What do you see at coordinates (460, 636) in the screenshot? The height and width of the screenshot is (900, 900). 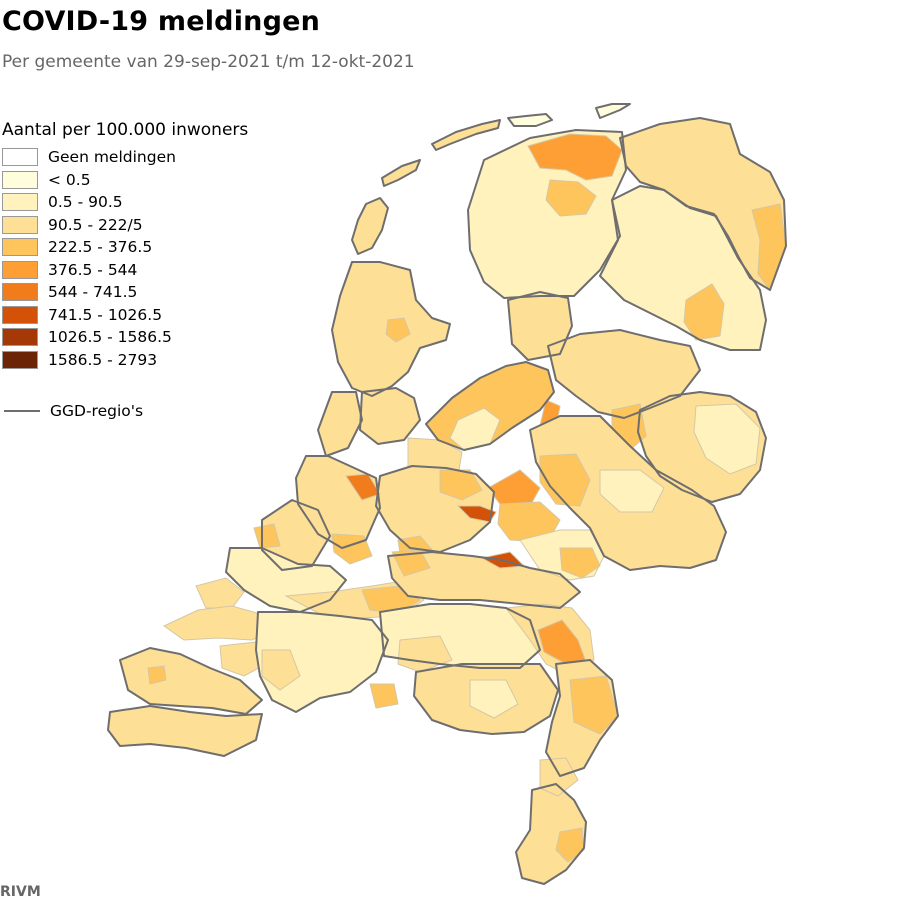 I see `border-hart-van-brabant` at bounding box center [460, 636].